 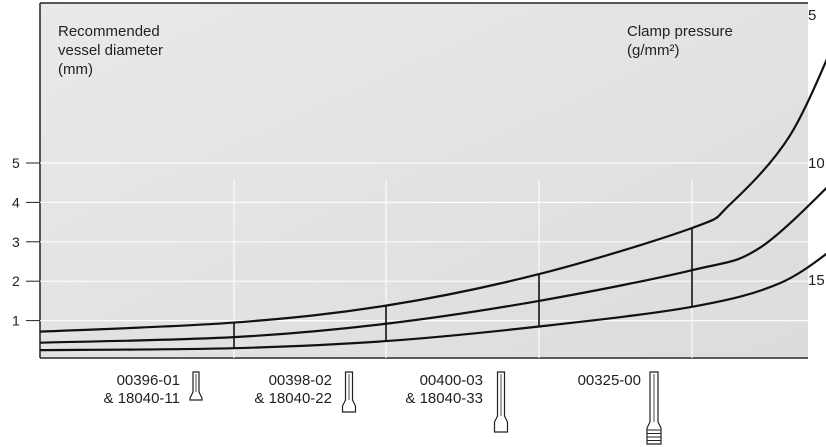 I want to click on product-label-2: 00398-02 & 18040-22, so click(x=277, y=390).